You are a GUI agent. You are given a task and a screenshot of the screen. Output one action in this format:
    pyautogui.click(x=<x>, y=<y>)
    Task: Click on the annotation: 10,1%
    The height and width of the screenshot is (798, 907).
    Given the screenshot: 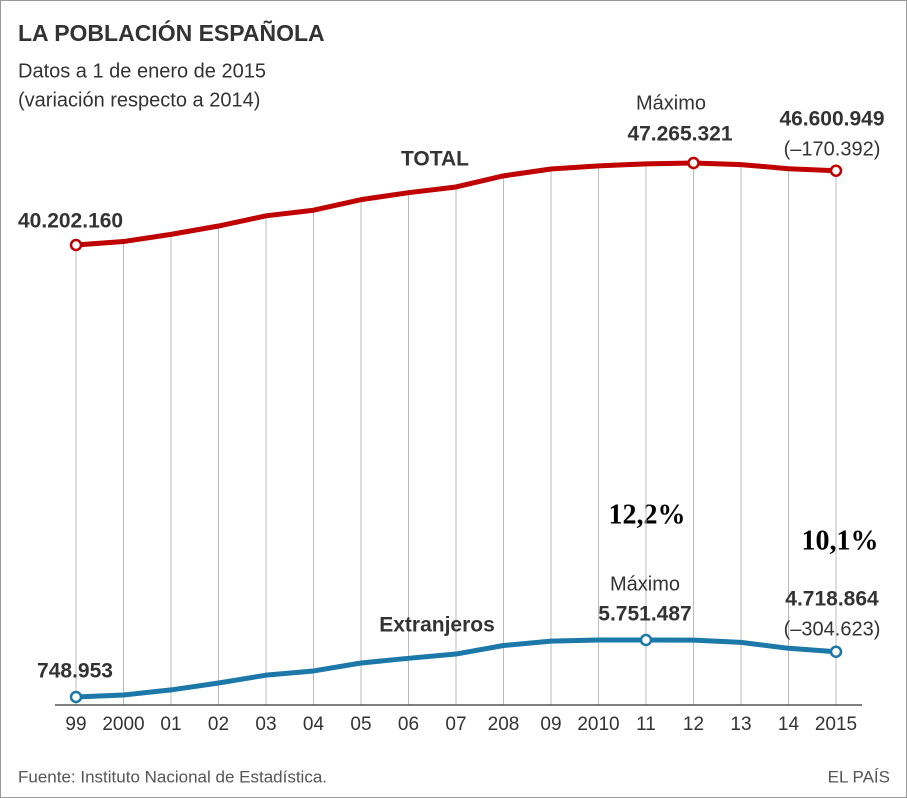 What is the action you would take?
    pyautogui.click(x=840, y=540)
    